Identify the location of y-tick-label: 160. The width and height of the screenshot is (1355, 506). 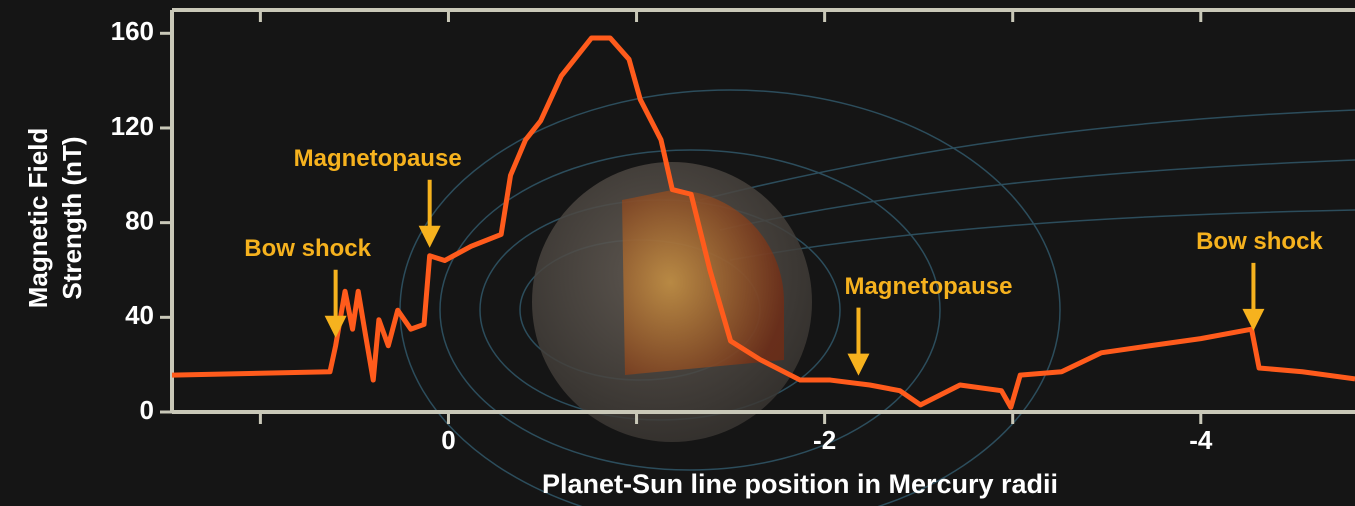
(132, 31).